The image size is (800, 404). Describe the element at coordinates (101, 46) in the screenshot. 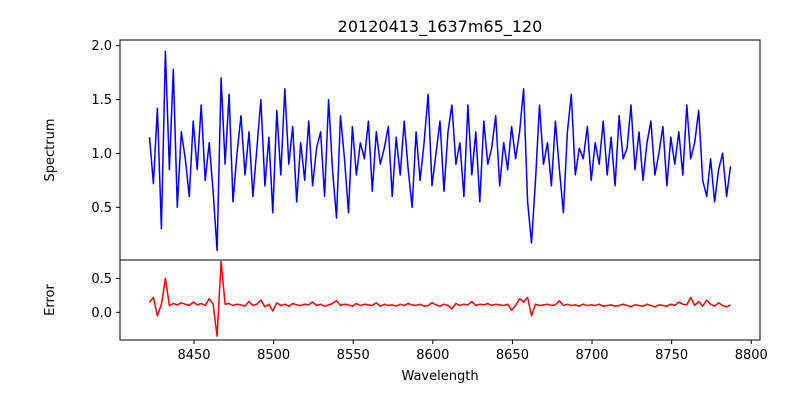

I see `y-tick-label: 2.0` at that location.